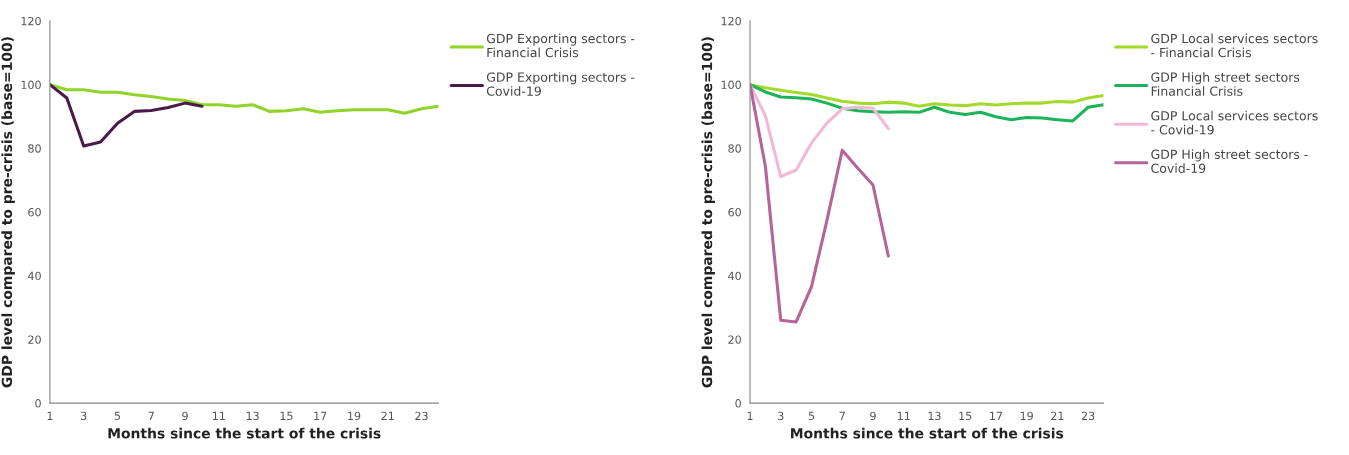  Describe the element at coordinates (560, 84) in the screenshot. I see `legend-label: GDP Exporting sectors - Covid-19` at that location.